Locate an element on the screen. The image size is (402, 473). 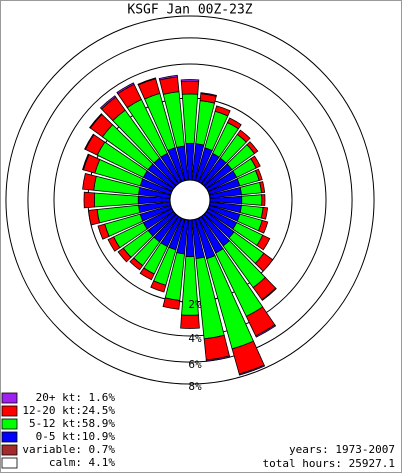
legend-total: 58.9% is located at coordinates (98, 423).